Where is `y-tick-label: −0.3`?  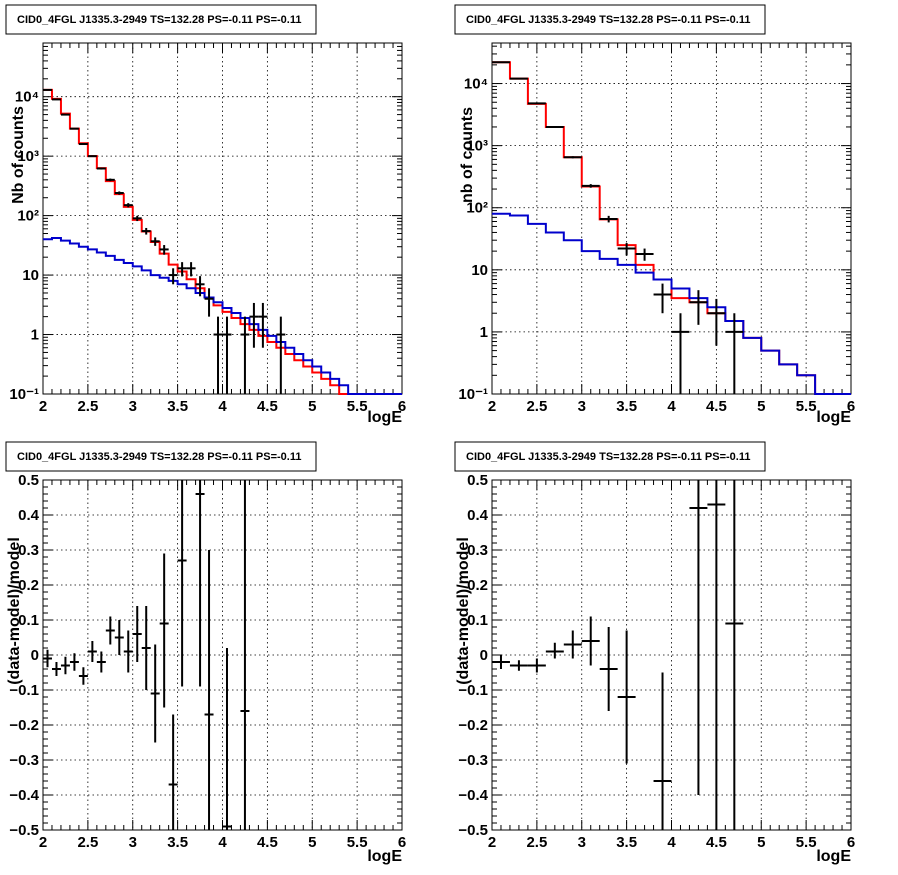 y-tick-label: −0.3 is located at coordinates (24, 760).